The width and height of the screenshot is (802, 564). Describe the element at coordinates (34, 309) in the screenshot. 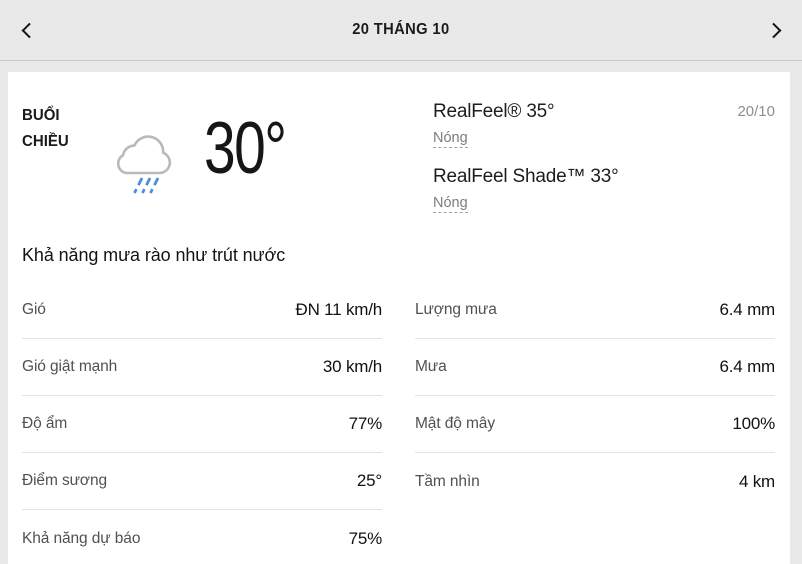

I see `detail-label: Gió` at that location.